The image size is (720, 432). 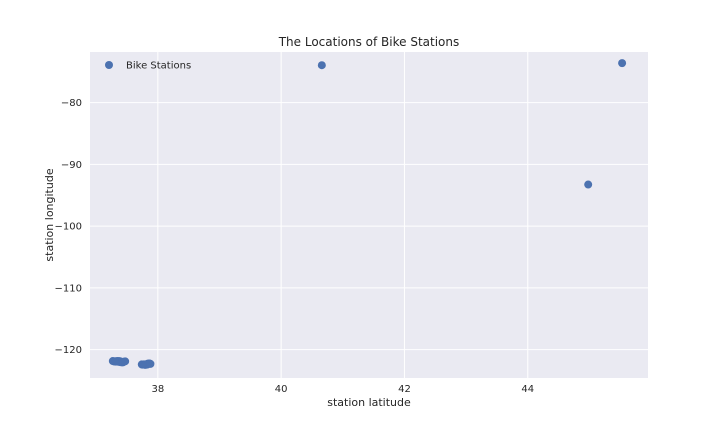 I want to click on y-tick-label: −110, so click(x=68, y=288).